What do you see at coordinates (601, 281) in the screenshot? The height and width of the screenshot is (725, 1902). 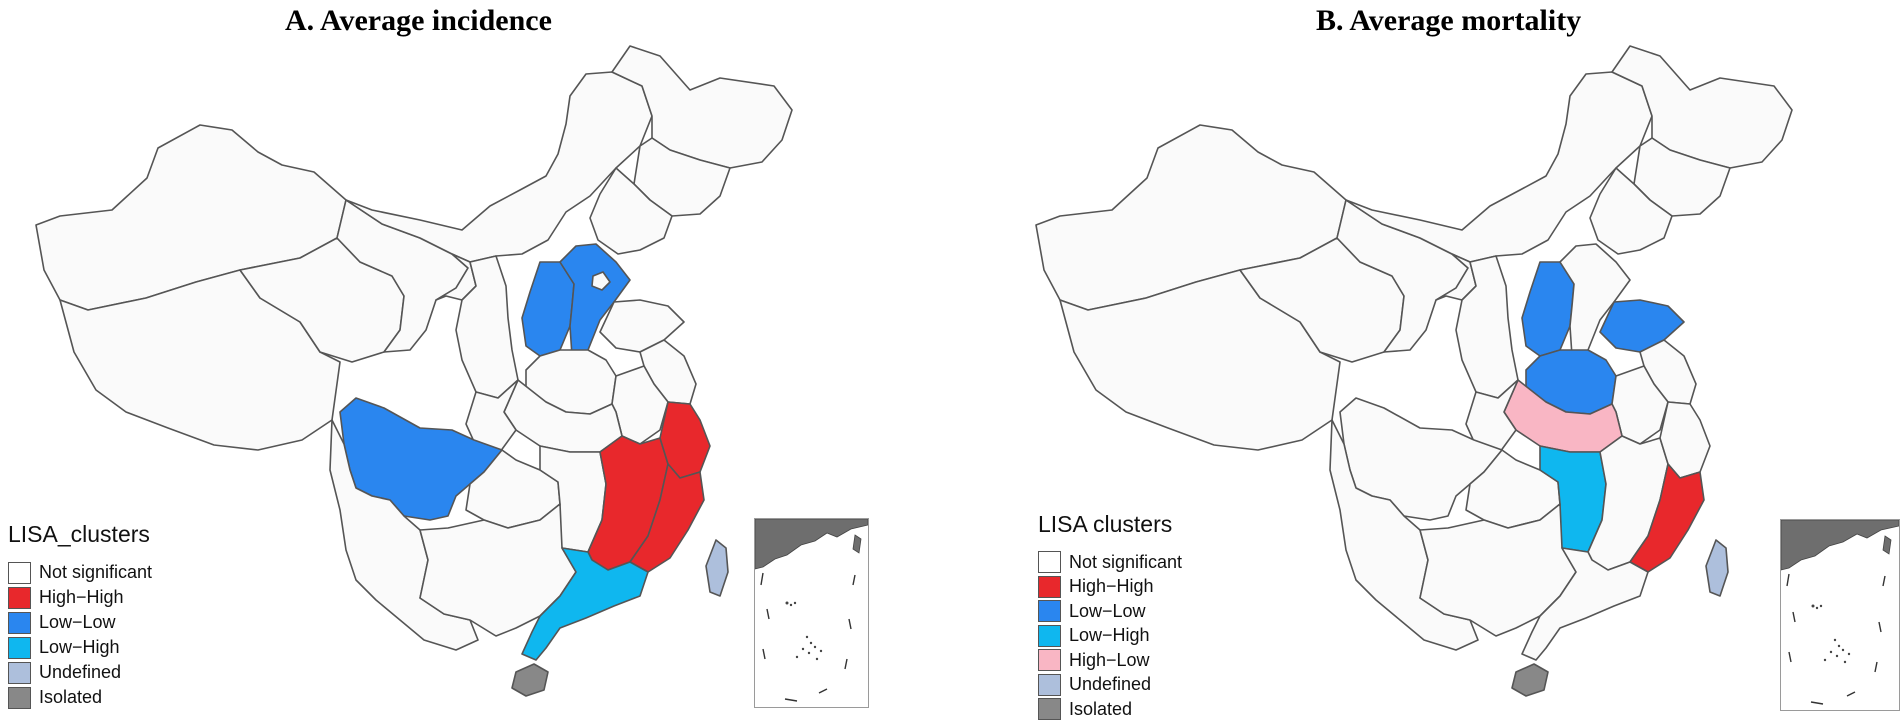 I see `region-beijing` at bounding box center [601, 281].